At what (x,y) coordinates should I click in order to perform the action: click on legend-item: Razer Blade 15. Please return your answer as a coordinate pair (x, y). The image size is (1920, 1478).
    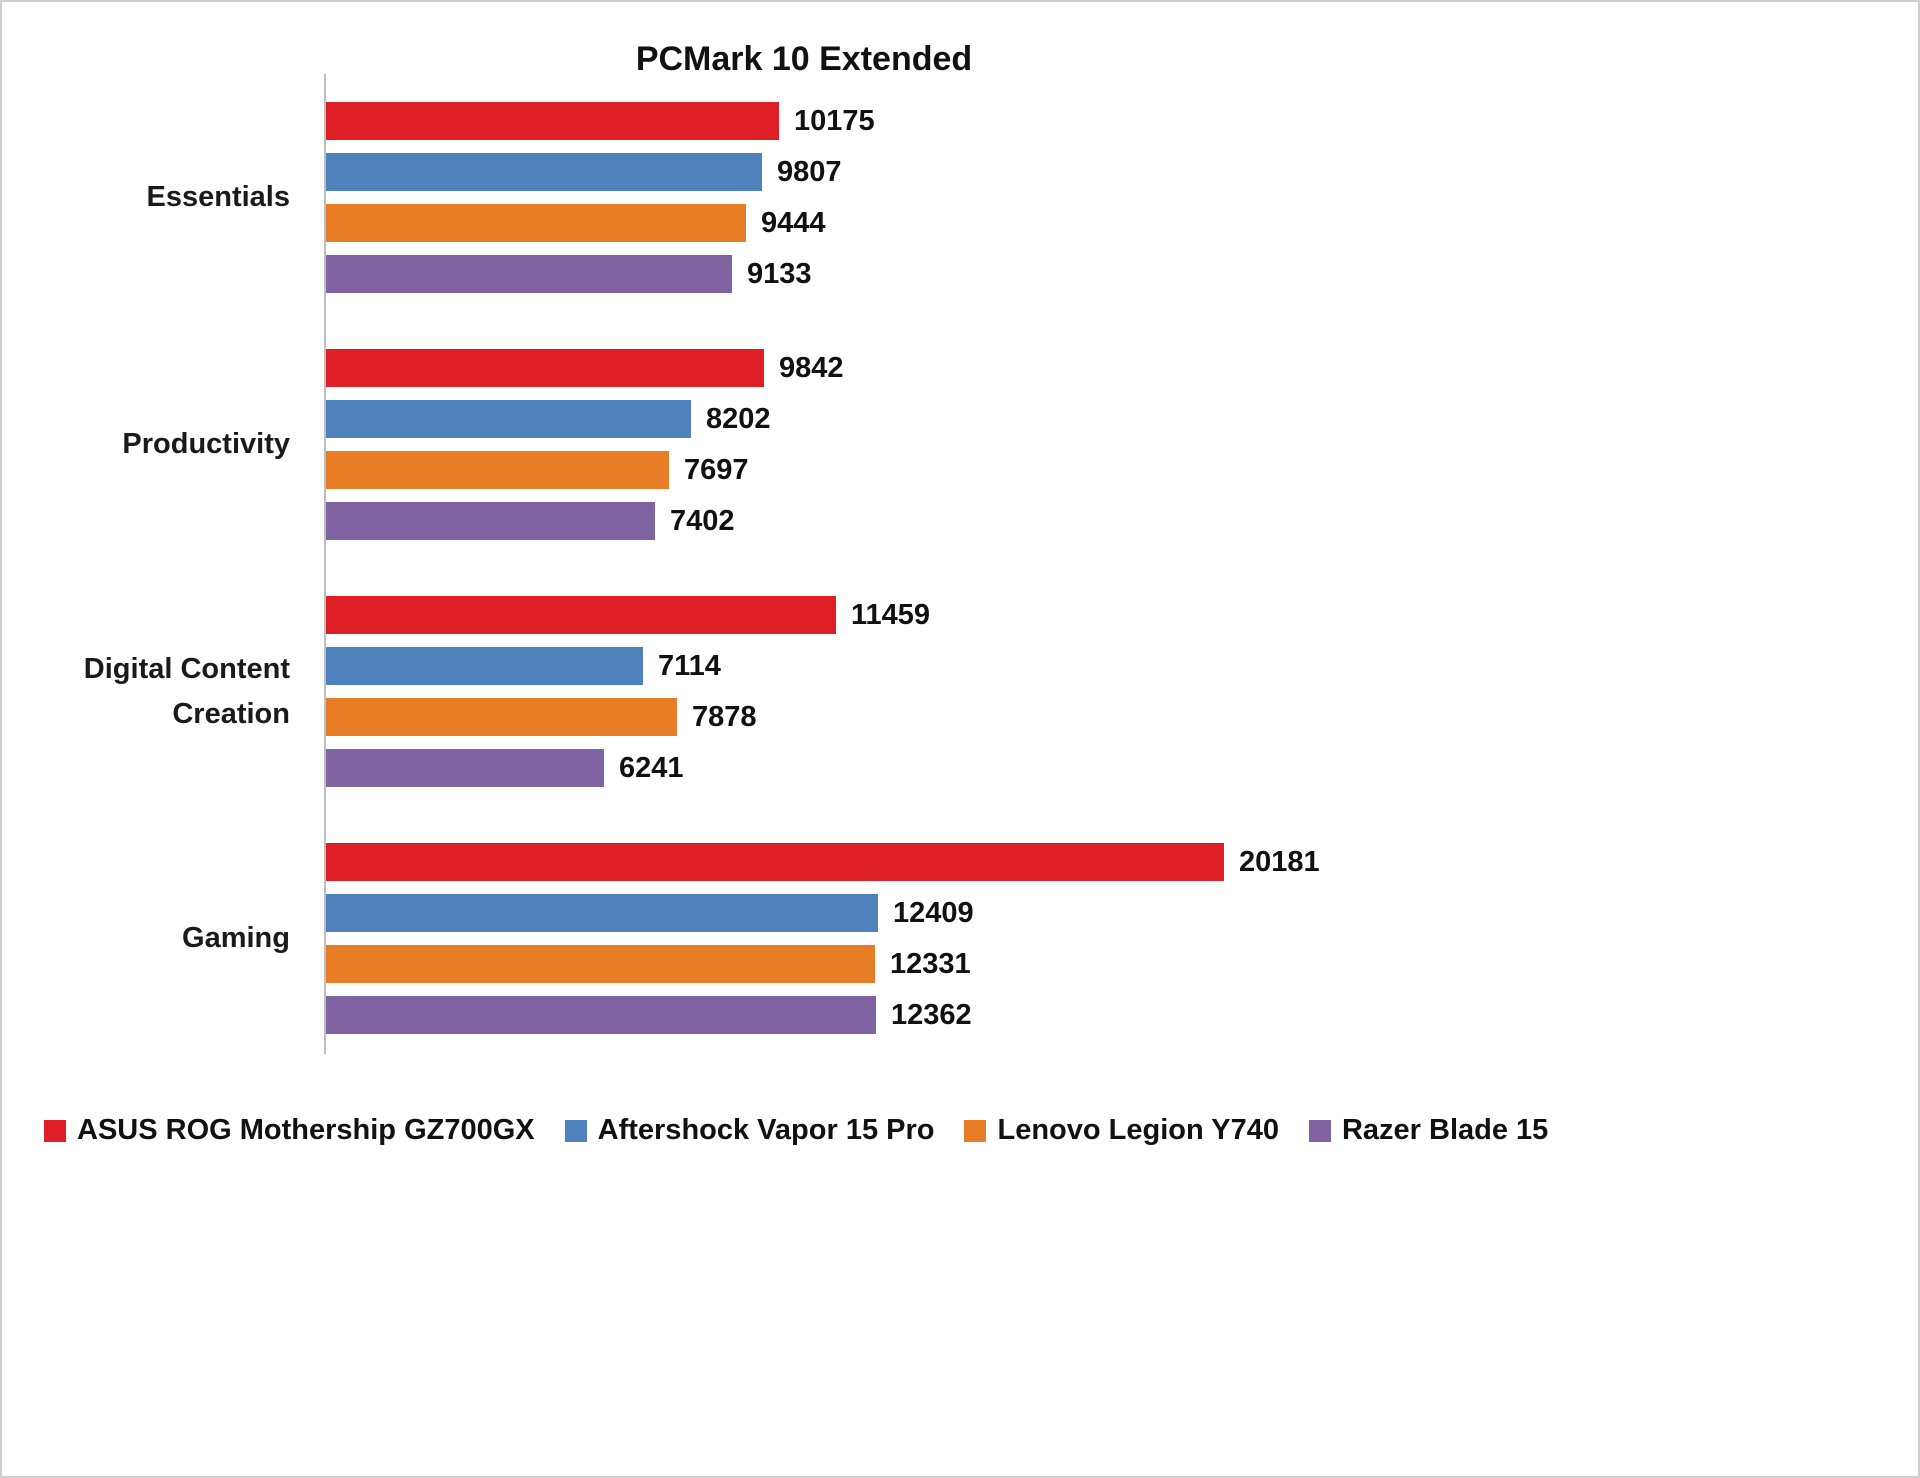
    Looking at the image, I should click on (1428, 1130).